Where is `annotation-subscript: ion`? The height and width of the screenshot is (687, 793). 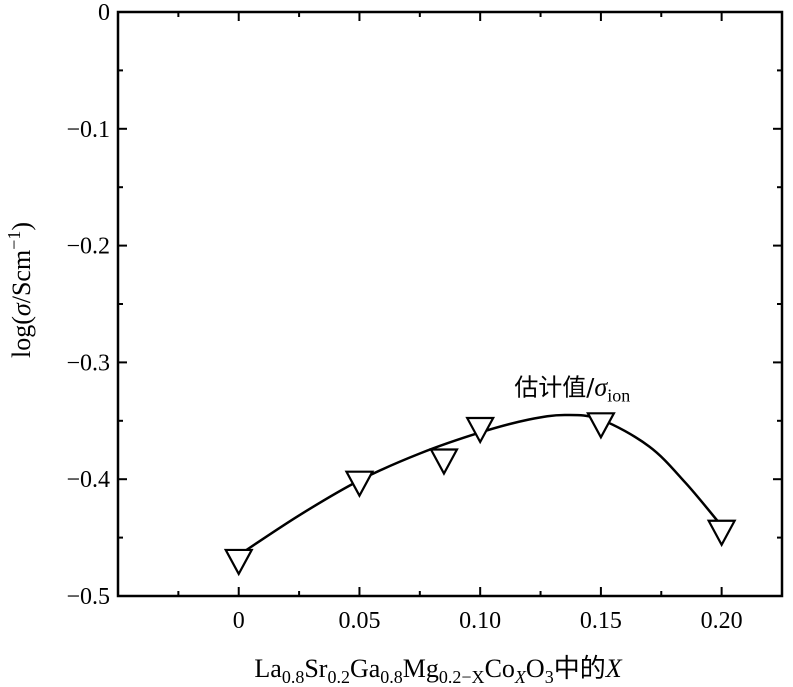 annotation-subscript: ion is located at coordinates (618, 395).